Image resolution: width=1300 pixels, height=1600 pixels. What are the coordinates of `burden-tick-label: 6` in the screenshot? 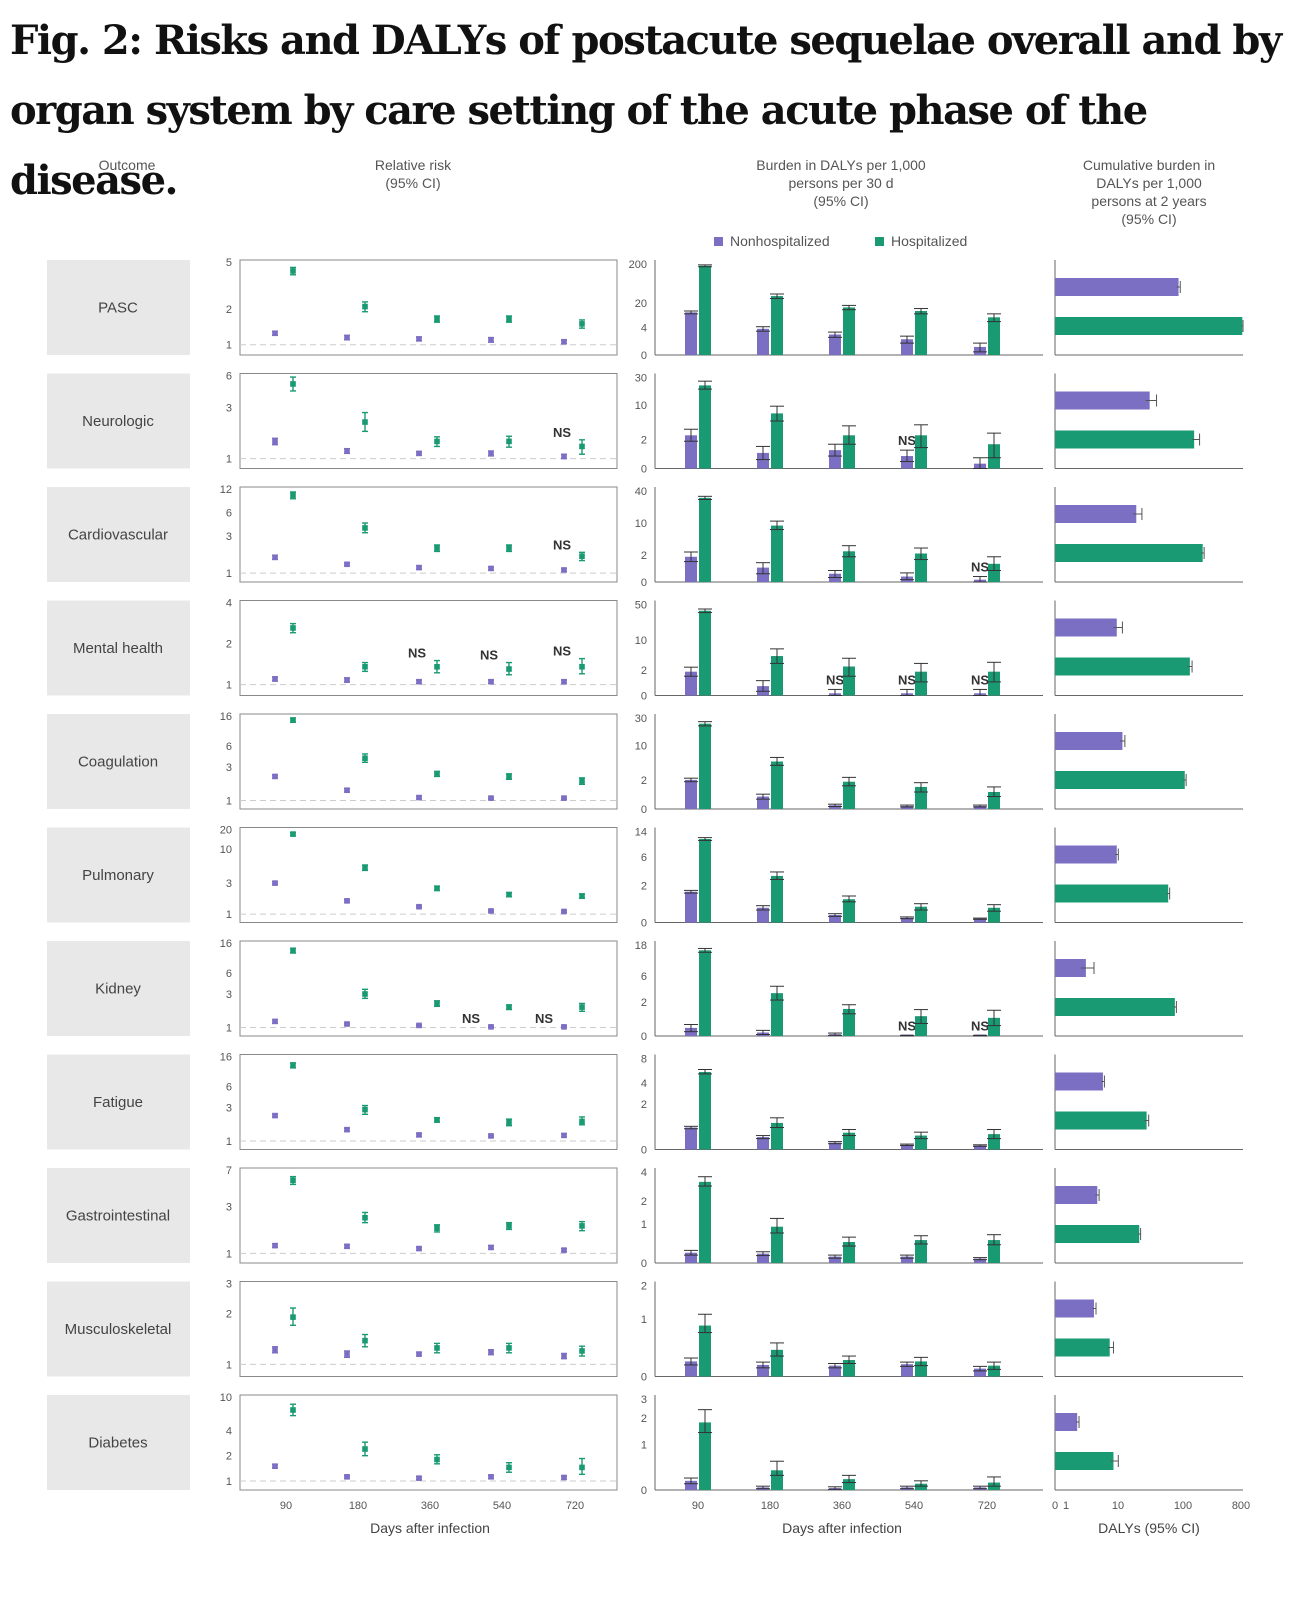 It's located at (644, 977).